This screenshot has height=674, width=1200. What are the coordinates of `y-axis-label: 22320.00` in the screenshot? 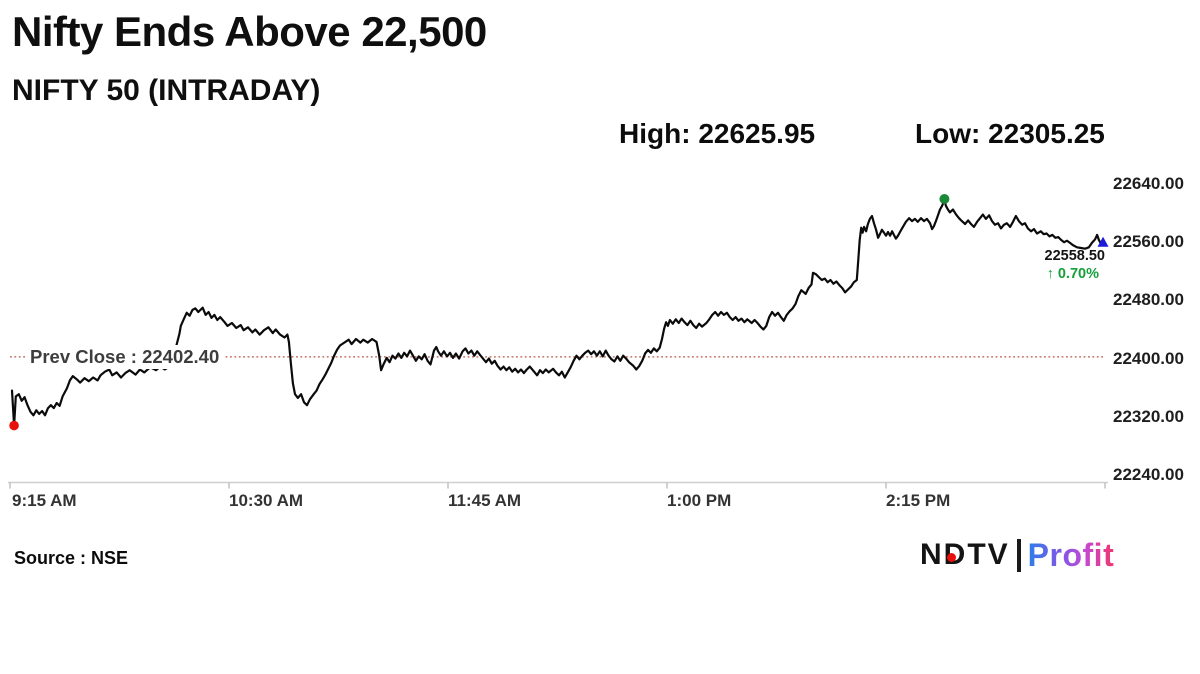 It's located at (1148, 416).